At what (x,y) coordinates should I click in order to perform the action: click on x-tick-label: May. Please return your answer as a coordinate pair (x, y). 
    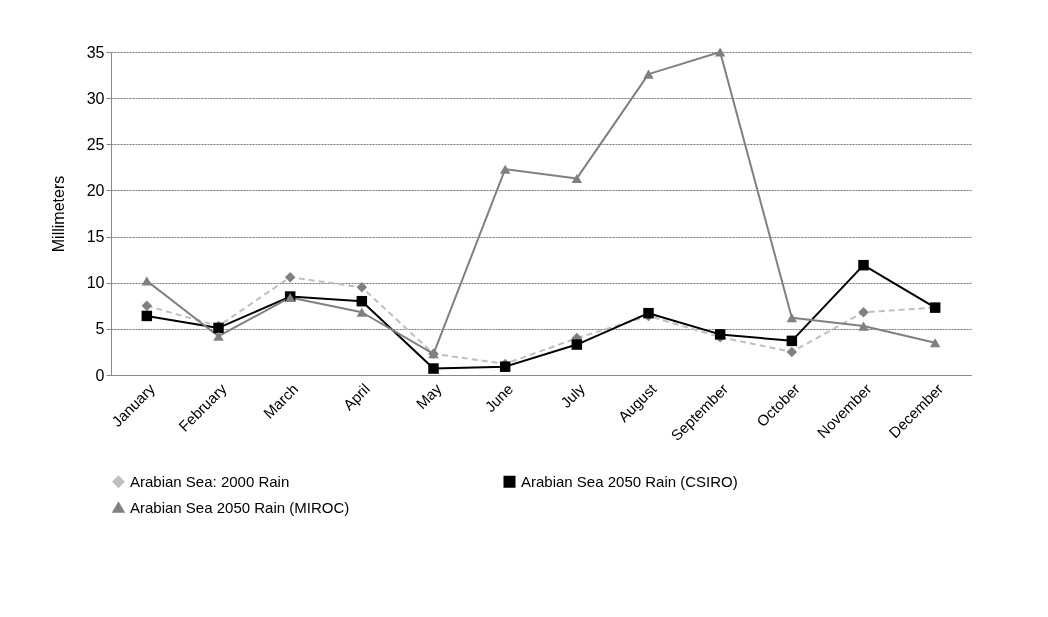
    Looking at the image, I should click on (428, 396).